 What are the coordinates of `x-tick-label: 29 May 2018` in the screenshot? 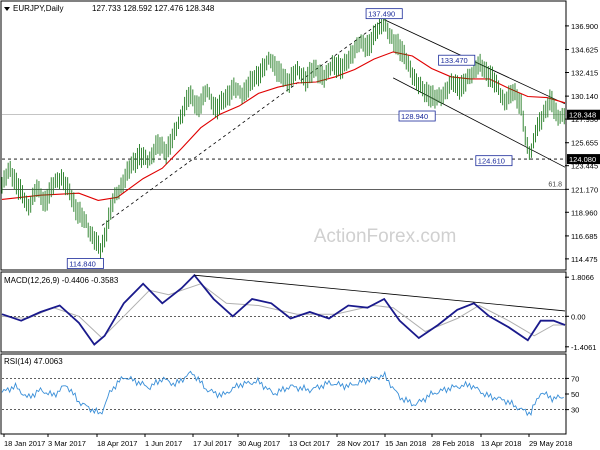 It's located at (550, 443).